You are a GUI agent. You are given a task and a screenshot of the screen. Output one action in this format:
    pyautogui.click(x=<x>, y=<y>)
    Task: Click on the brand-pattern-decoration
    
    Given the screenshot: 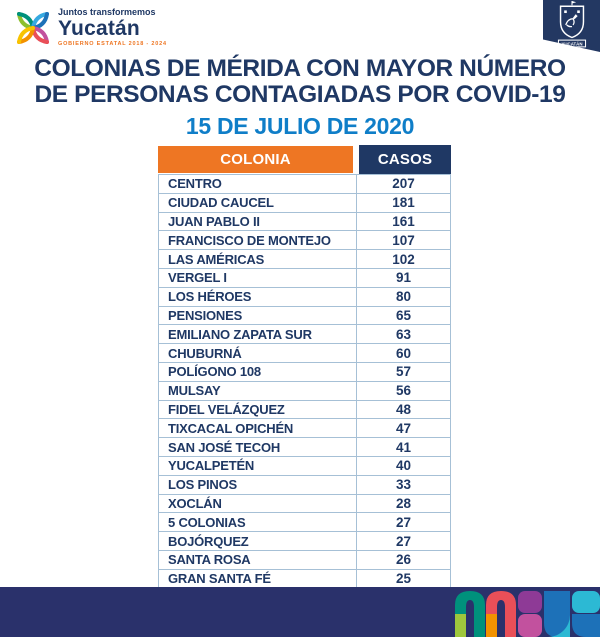 What is the action you would take?
    pyautogui.click(x=527, y=614)
    